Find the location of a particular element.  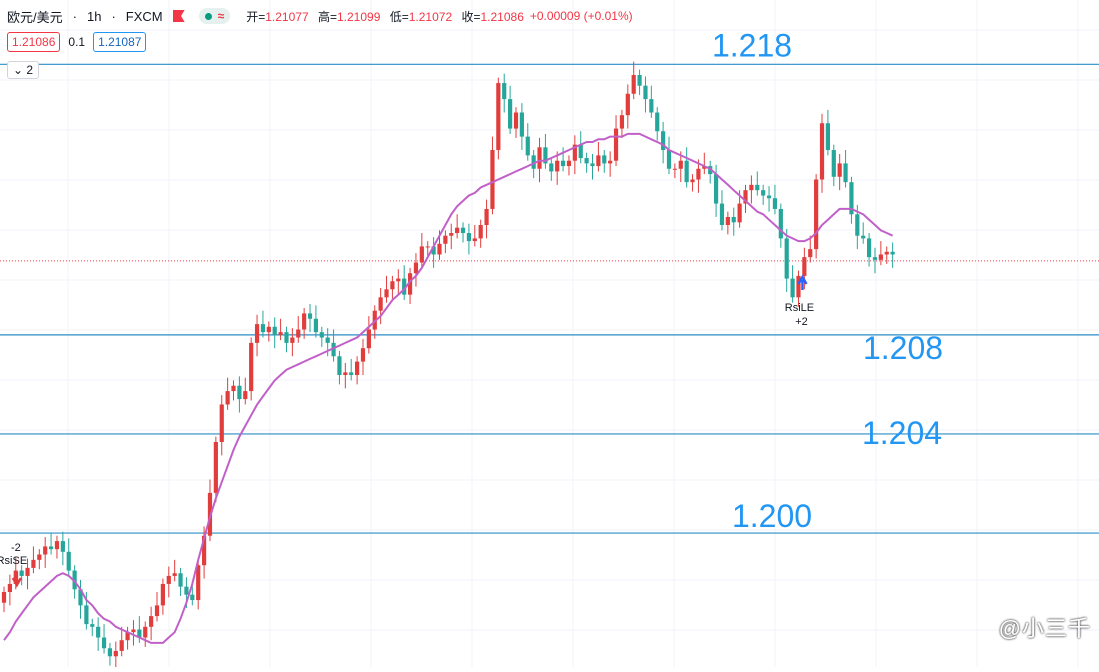

short-signal-arrow-icon is located at coordinates (16, 580).